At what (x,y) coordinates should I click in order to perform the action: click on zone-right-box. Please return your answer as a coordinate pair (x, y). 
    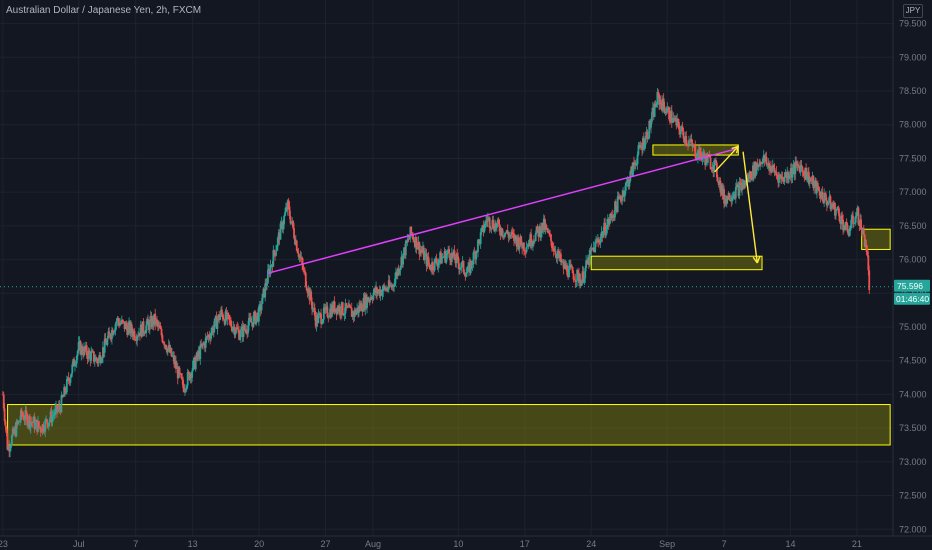
    Looking at the image, I should click on (876, 239).